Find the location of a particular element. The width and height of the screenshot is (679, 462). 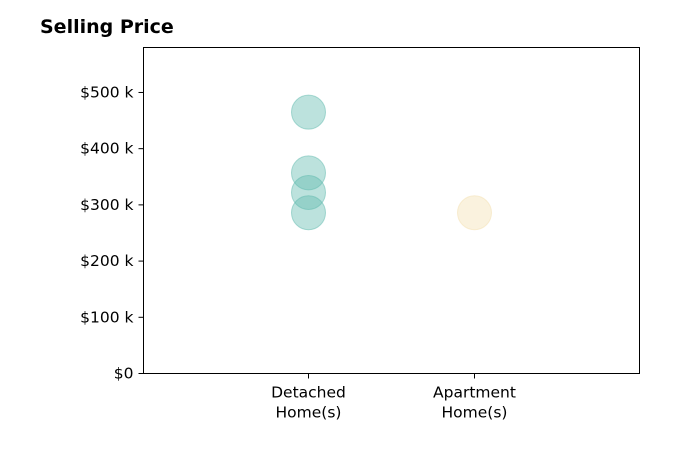

y-tick-label: $0 is located at coordinates (124, 374).